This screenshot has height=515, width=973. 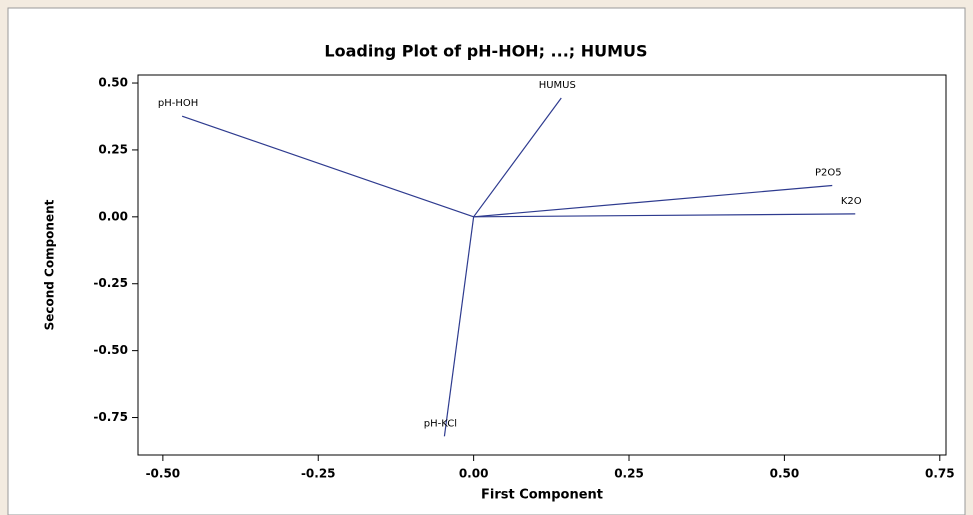 I want to click on x-tick-label: 0.75, so click(x=940, y=474).